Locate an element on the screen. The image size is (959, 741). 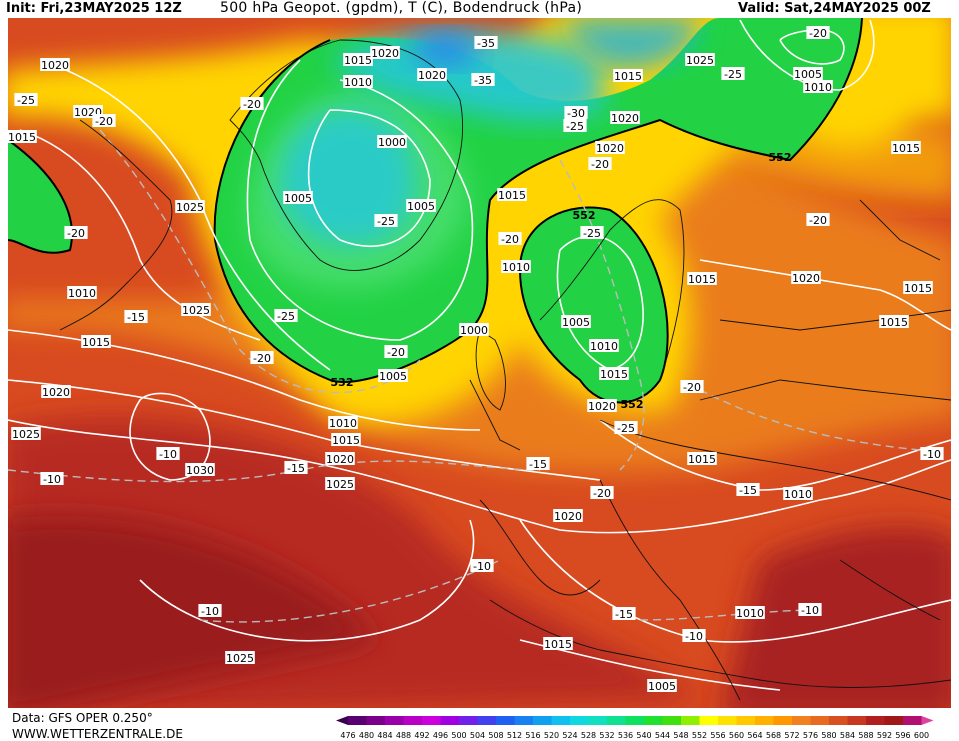
legend-tick-label: 588 is located at coordinates (865, 735).